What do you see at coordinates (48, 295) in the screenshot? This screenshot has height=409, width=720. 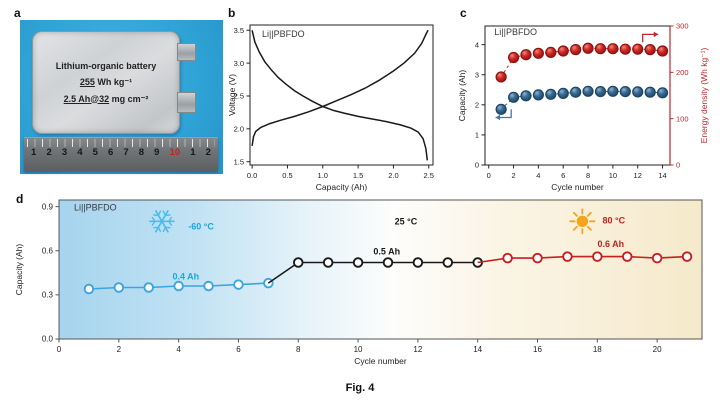 I see `svg-text: 0.3` at bounding box center [48, 295].